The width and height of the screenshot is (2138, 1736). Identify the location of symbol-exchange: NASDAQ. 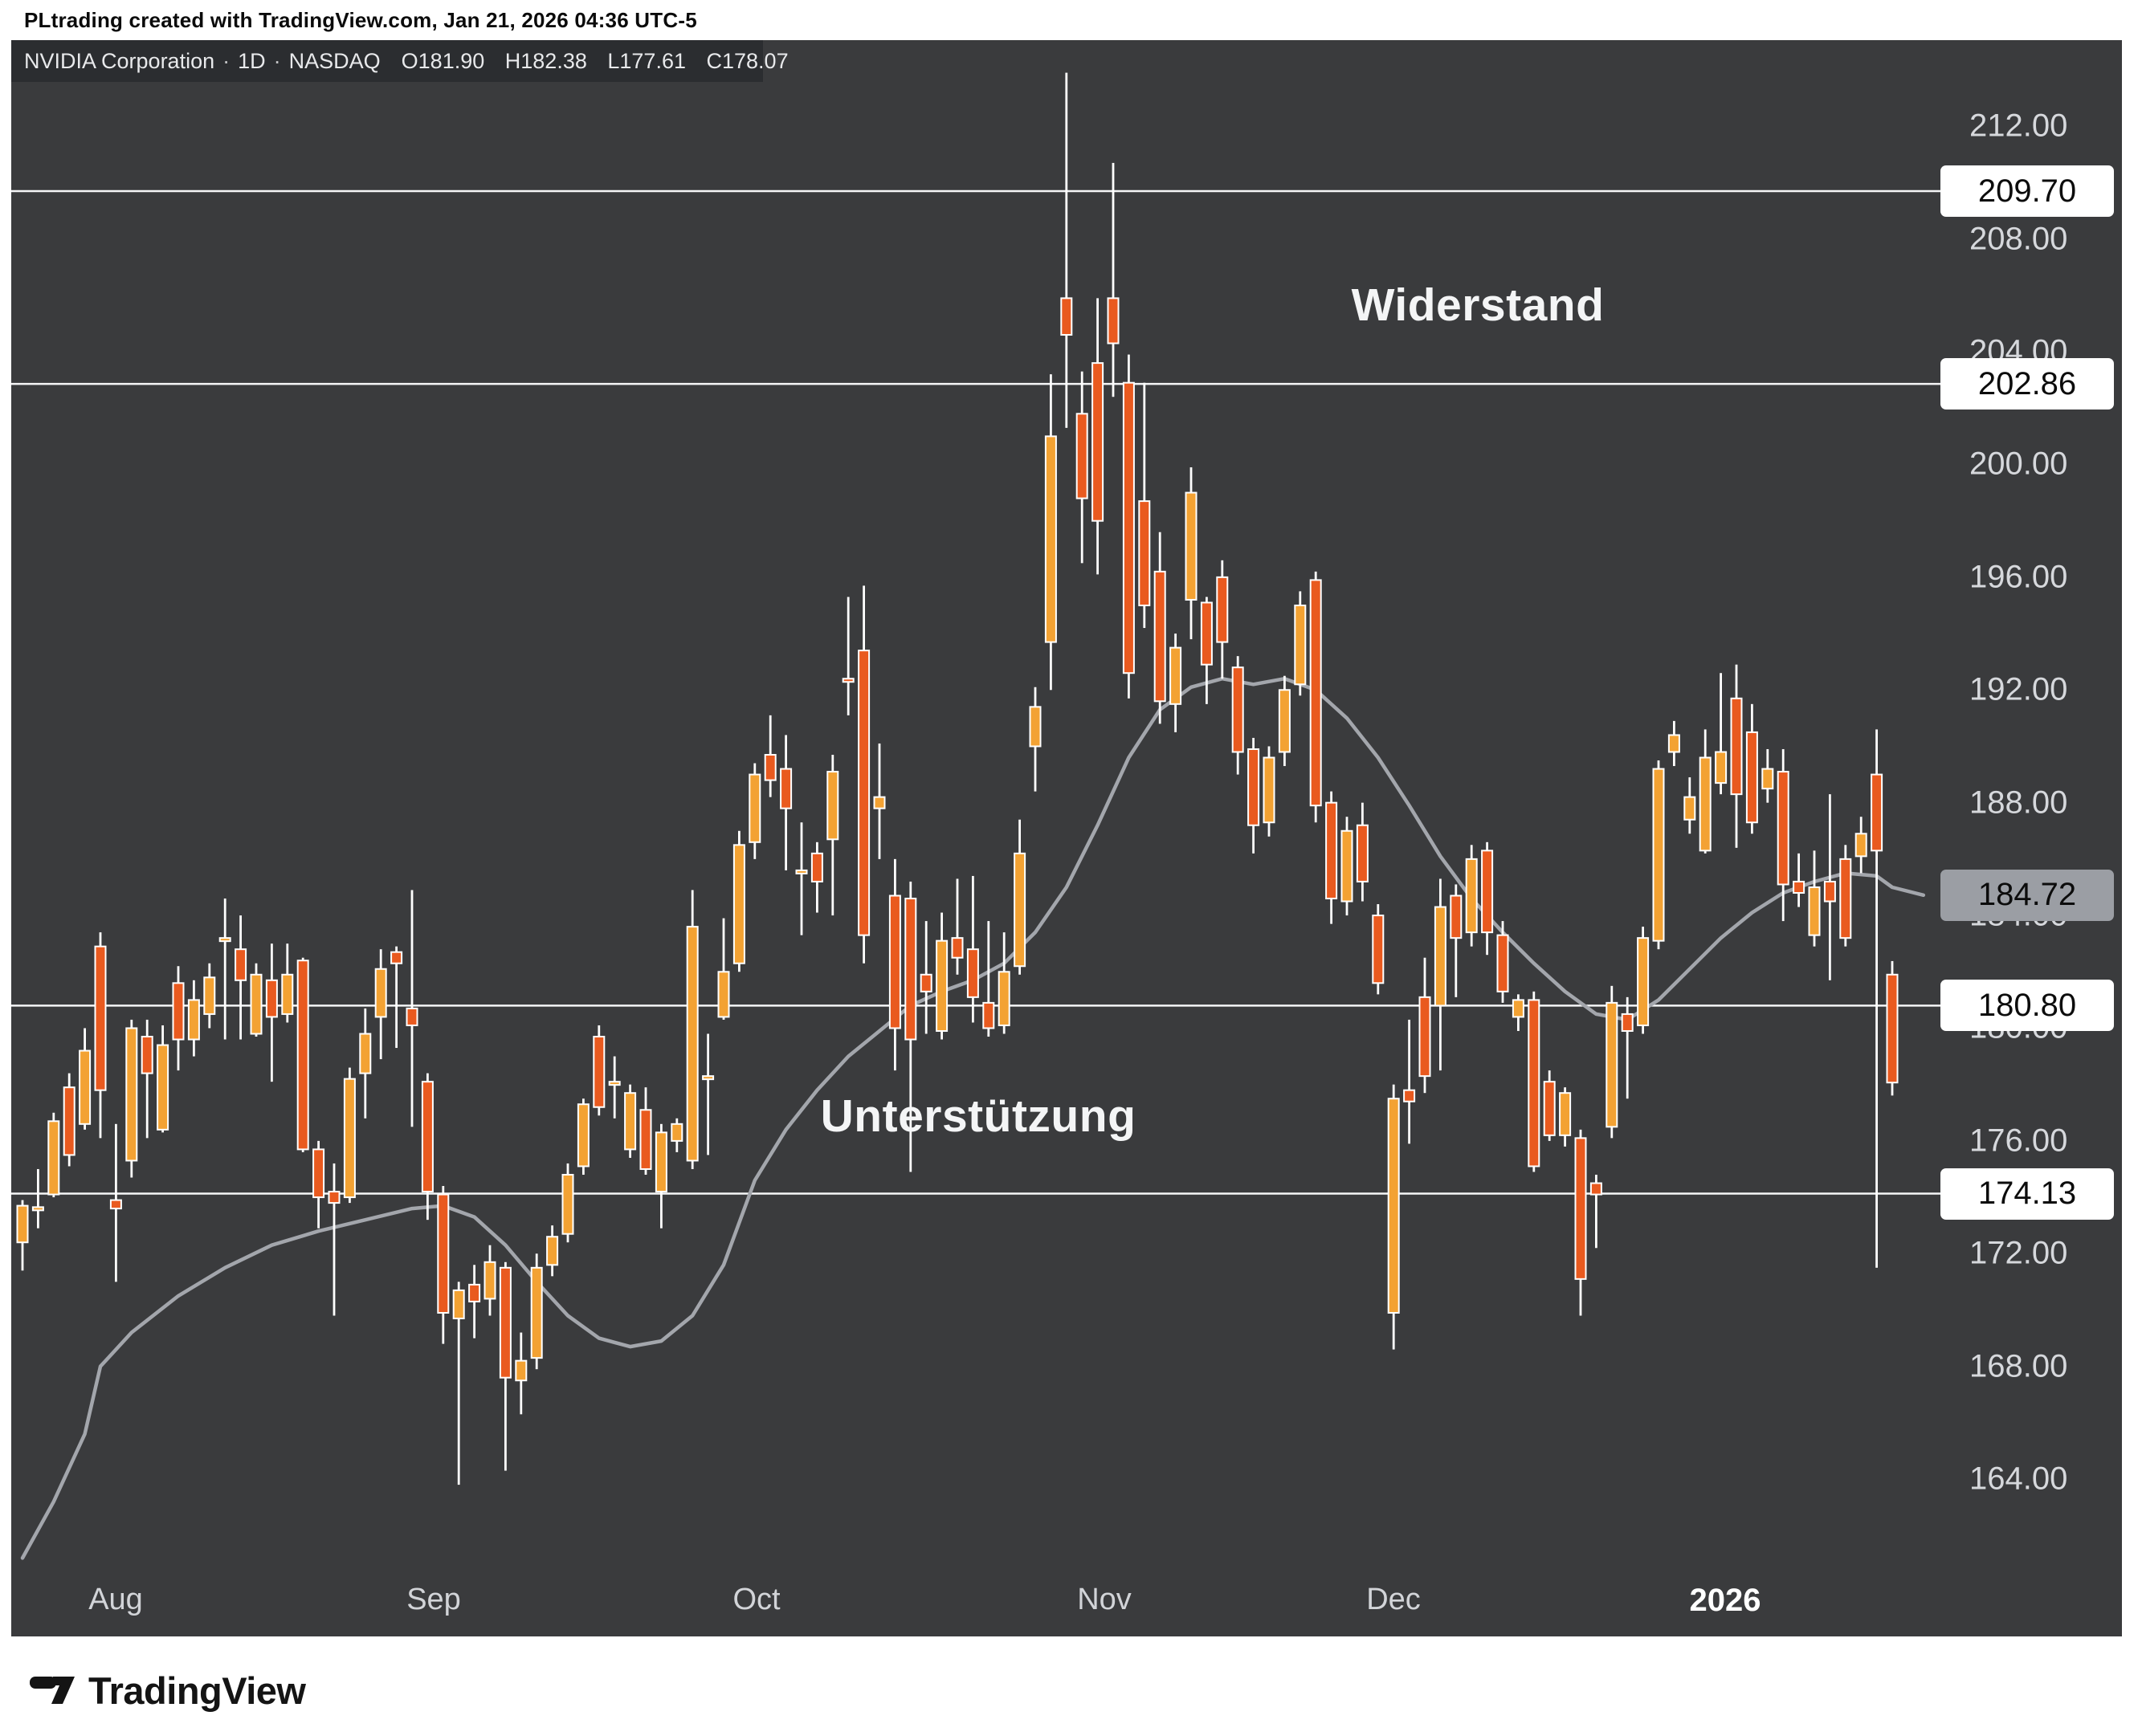
(334, 60).